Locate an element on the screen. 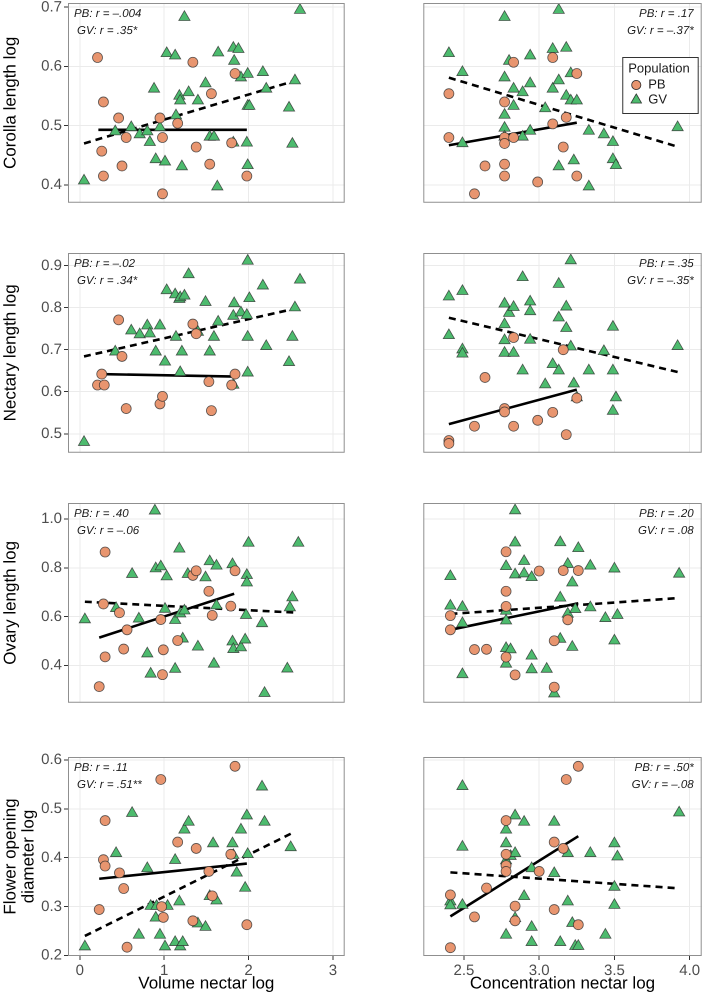 This screenshot has height=996, width=709. annotation: GV: r = –.06 is located at coordinates (108, 530).